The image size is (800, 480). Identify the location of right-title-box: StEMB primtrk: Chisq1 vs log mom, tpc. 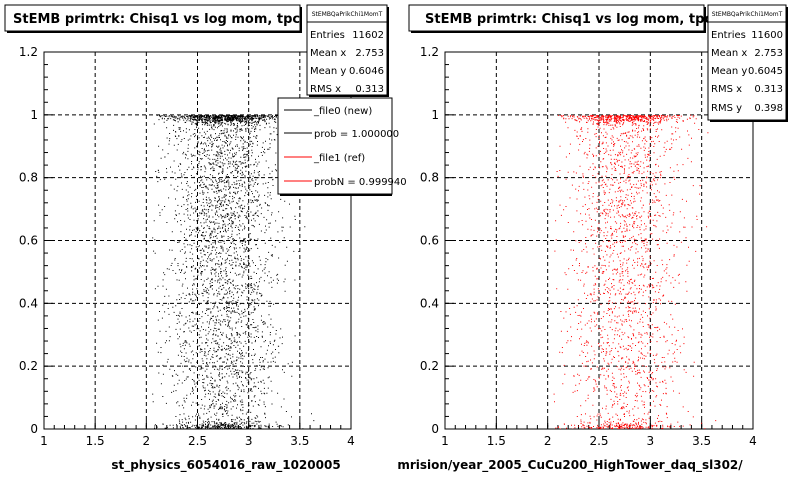
(560, 18).